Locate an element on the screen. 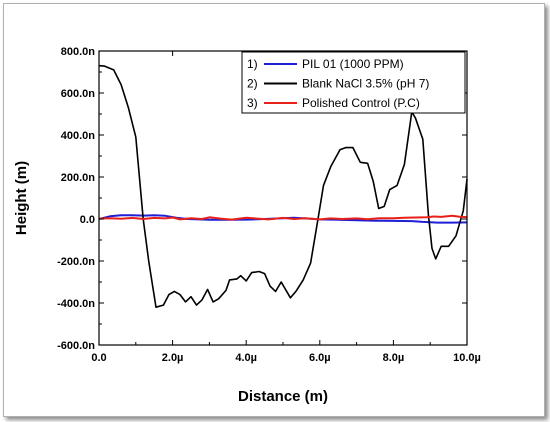 The height and width of the screenshot is (422, 550). y-tick-label: 600.0n is located at coordinates (78, 94).